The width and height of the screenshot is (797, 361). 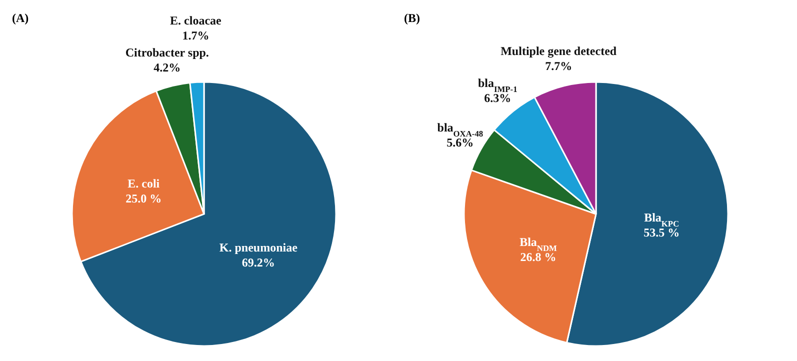 I want to click on slice-label: Citrobacter spp., so click(x=167, y=52).